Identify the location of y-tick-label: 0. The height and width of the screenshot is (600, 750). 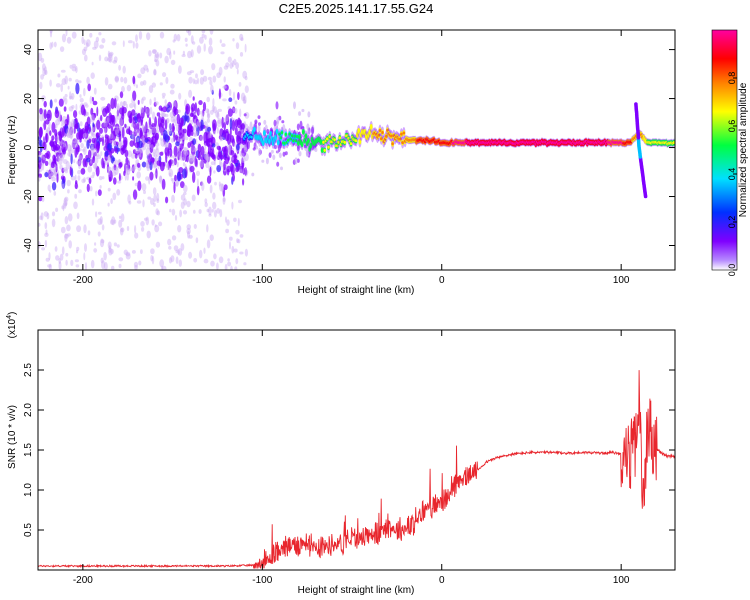
(28, 147).